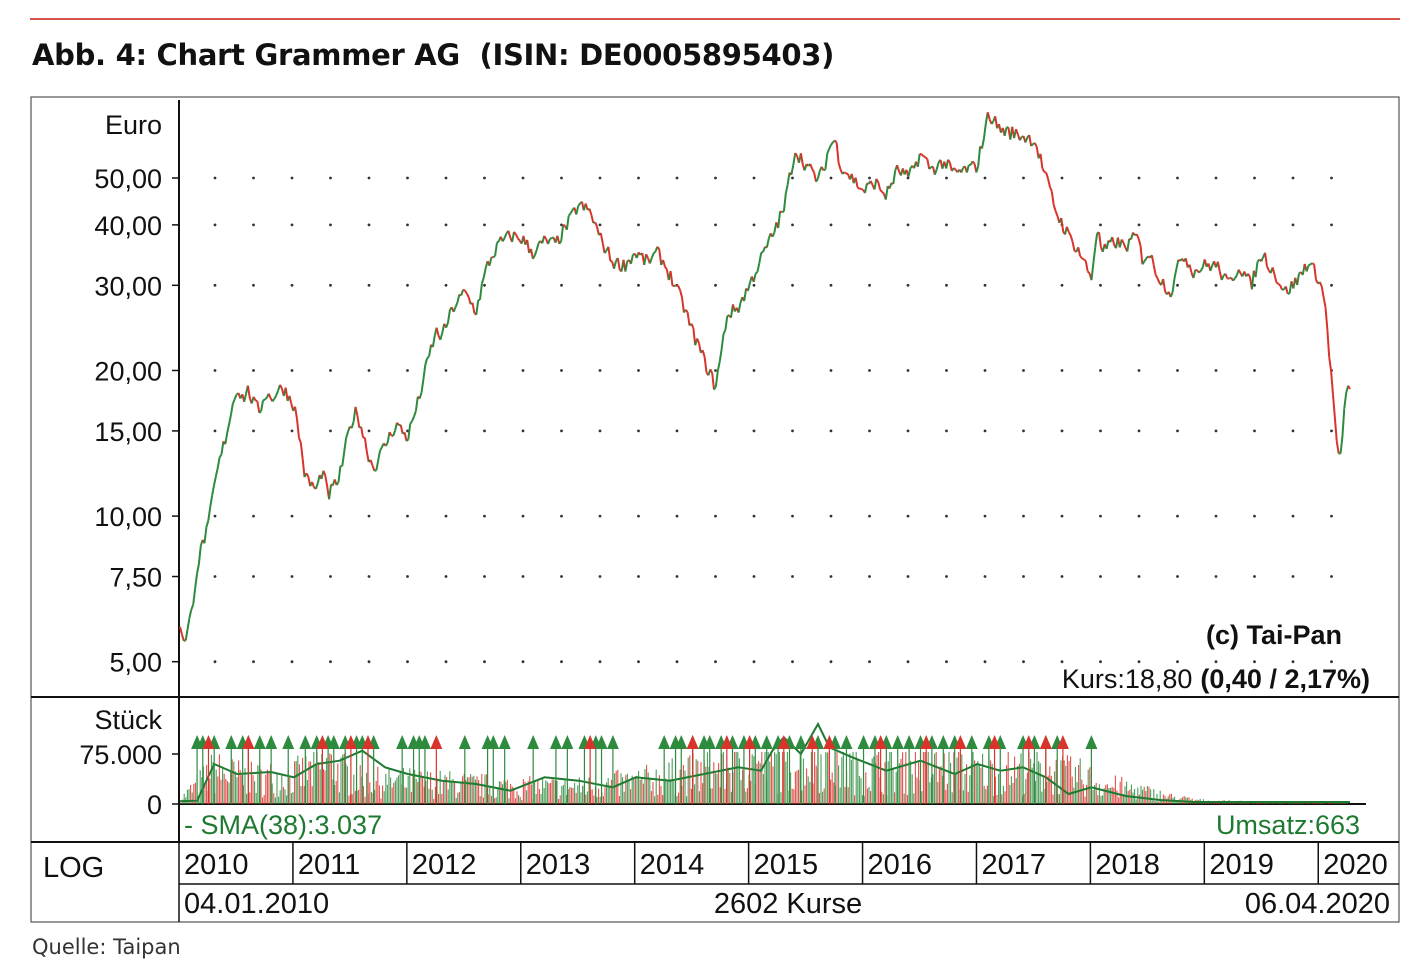 This screenshot has height=974, width=1427. I want to click on price-tick-label: 40,00, so click(128, 226).